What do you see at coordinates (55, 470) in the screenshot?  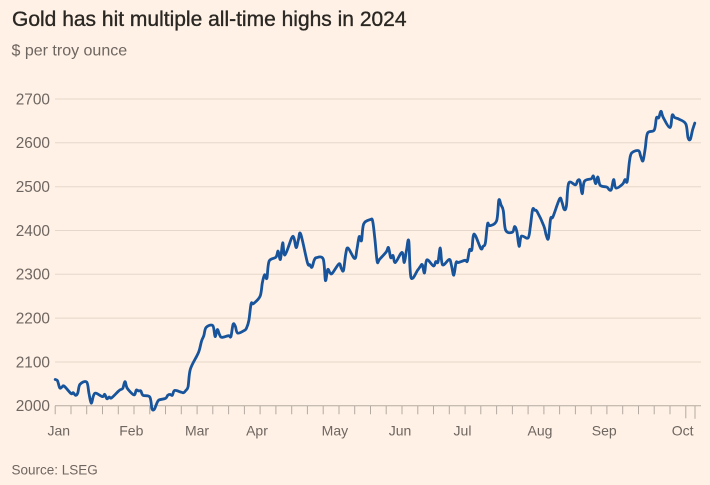 I see `svg-text: Source: LSEG` at bounding box center [55, 470].